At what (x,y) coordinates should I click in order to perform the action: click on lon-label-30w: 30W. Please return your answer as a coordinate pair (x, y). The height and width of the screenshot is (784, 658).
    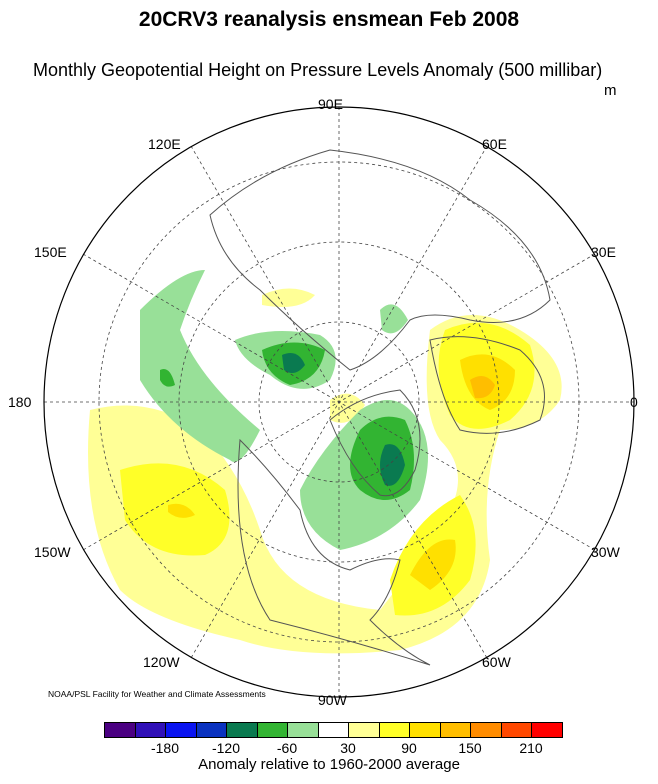
    Looking at the image, I should click on (605, 552).